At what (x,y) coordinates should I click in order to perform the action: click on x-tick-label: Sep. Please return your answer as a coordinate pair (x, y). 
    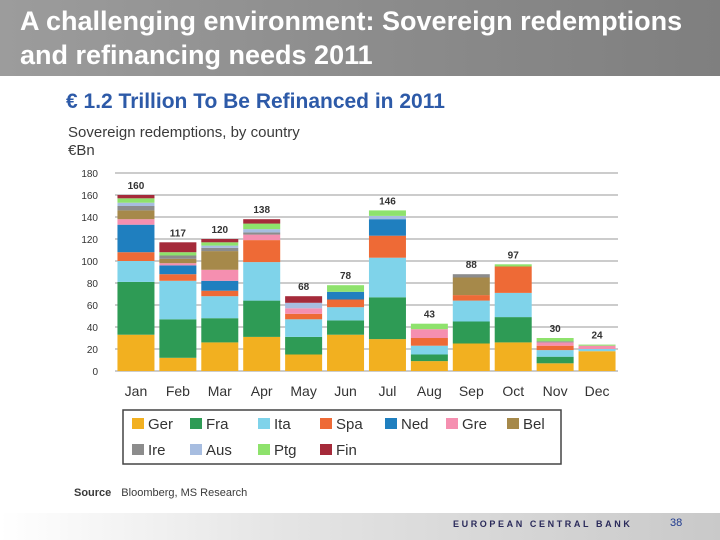
    Looking at the image, I should click on (471, 391).